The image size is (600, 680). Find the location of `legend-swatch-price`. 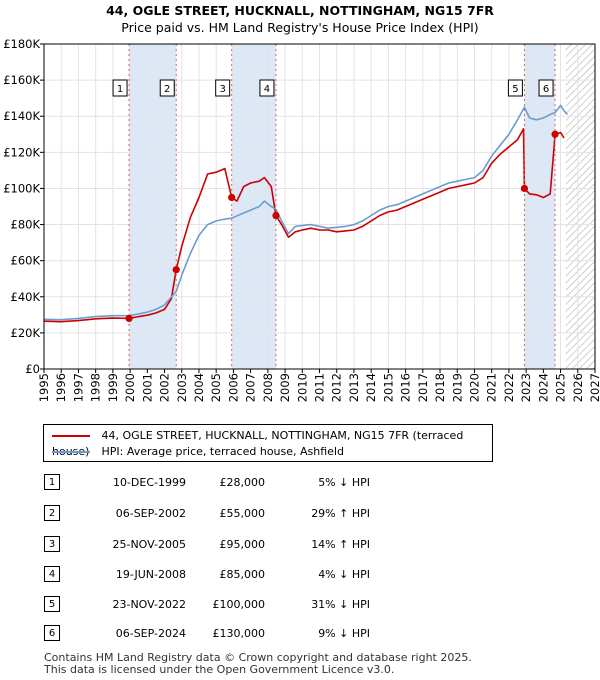

legend-swatch-price is located at coordinates (71, 436).